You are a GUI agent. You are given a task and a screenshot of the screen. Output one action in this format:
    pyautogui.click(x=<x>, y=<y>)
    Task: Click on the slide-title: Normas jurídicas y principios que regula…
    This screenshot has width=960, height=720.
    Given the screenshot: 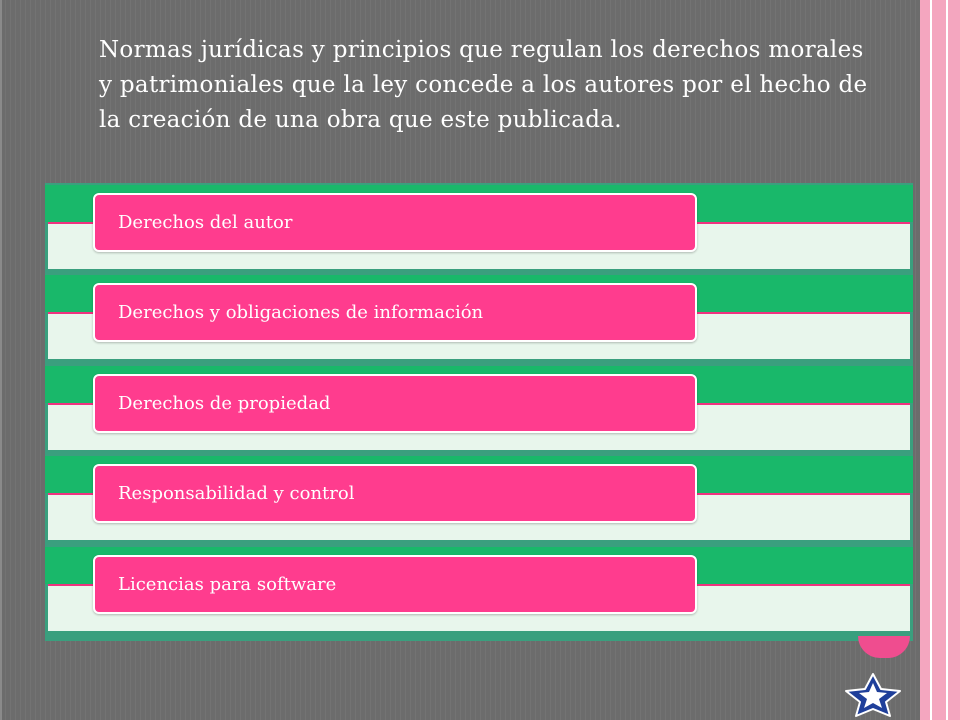 What is the action you would take?
    pyautogui.click(x=483, y=85)
    